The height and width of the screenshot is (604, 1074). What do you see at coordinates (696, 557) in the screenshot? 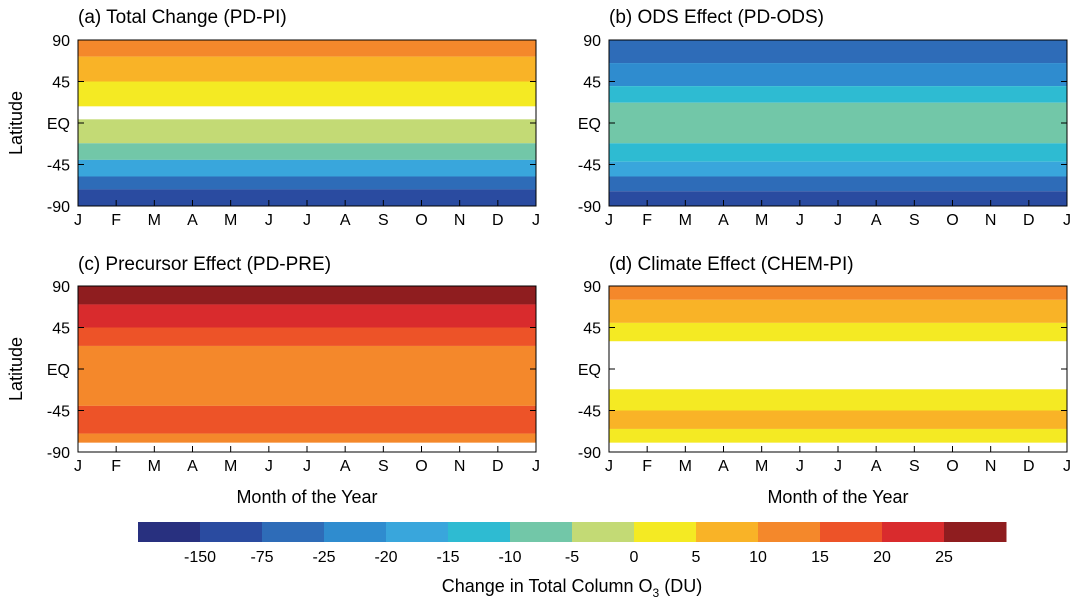
I see `colorbar-tick-label: 5` at bounding box center [696, 557].